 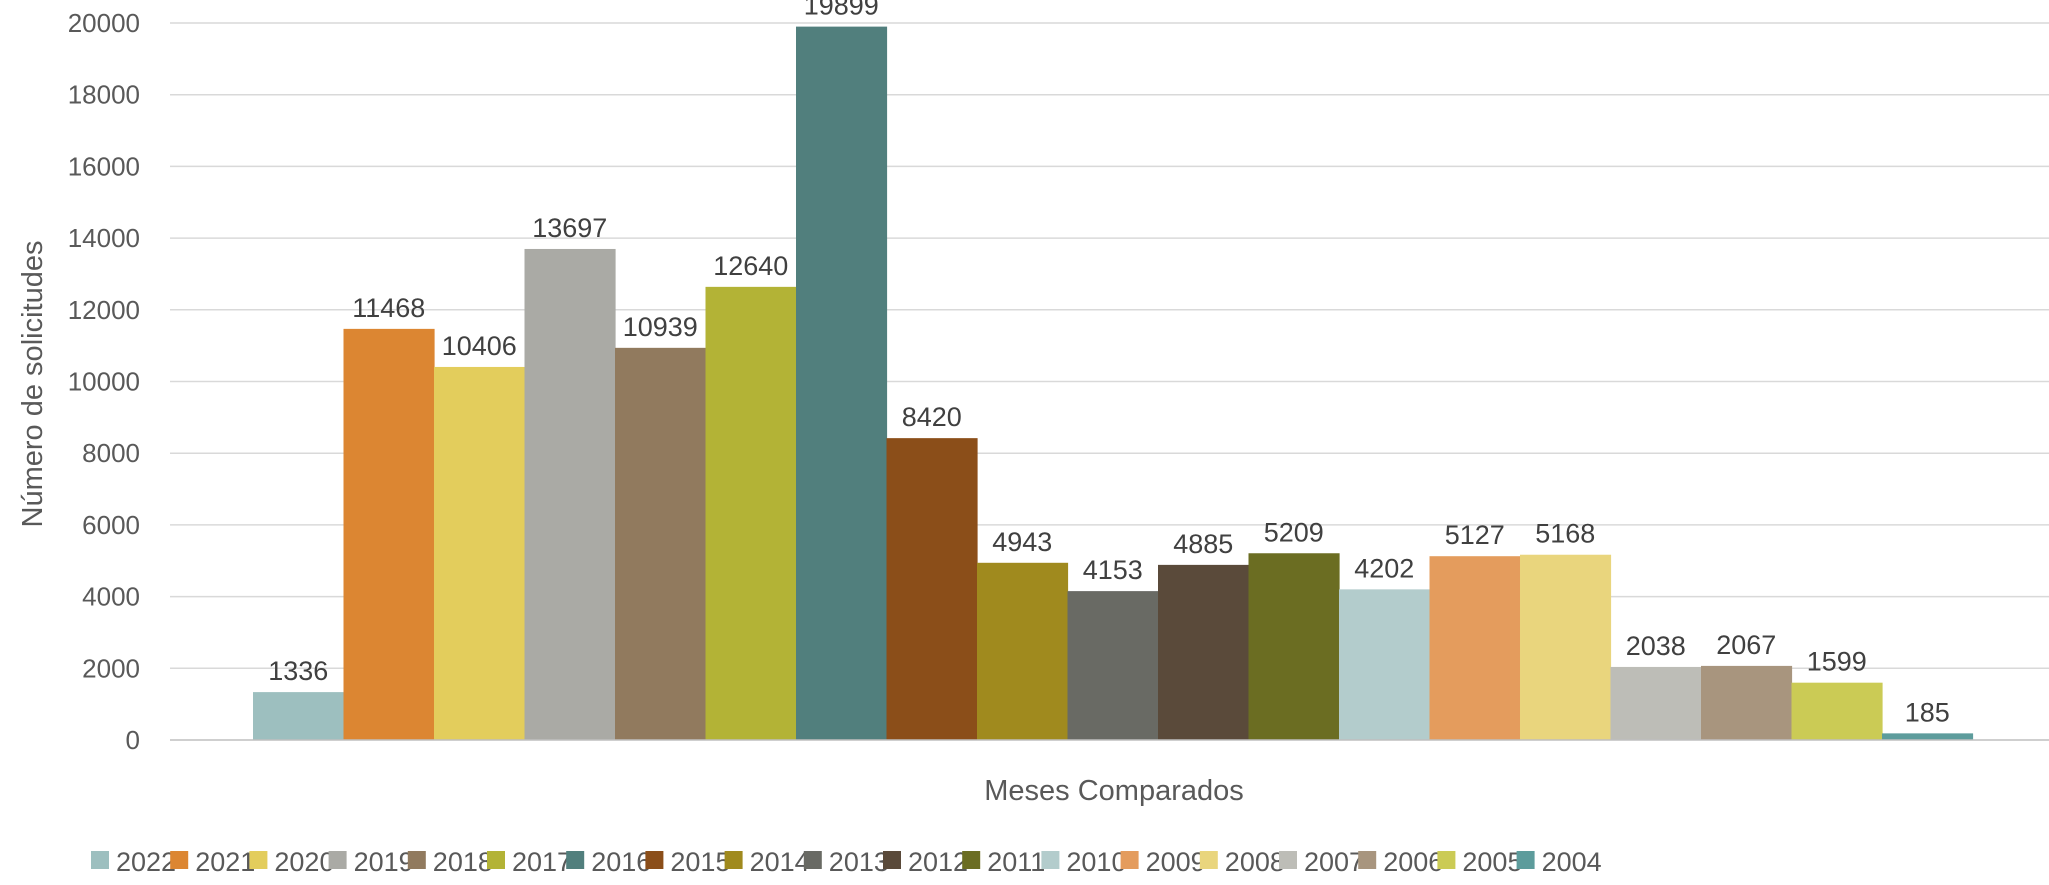 What do you see at coordinates (337, 860) in the screenshot?
I see `legend-swatch-2019` at bounding box center [337, 860].